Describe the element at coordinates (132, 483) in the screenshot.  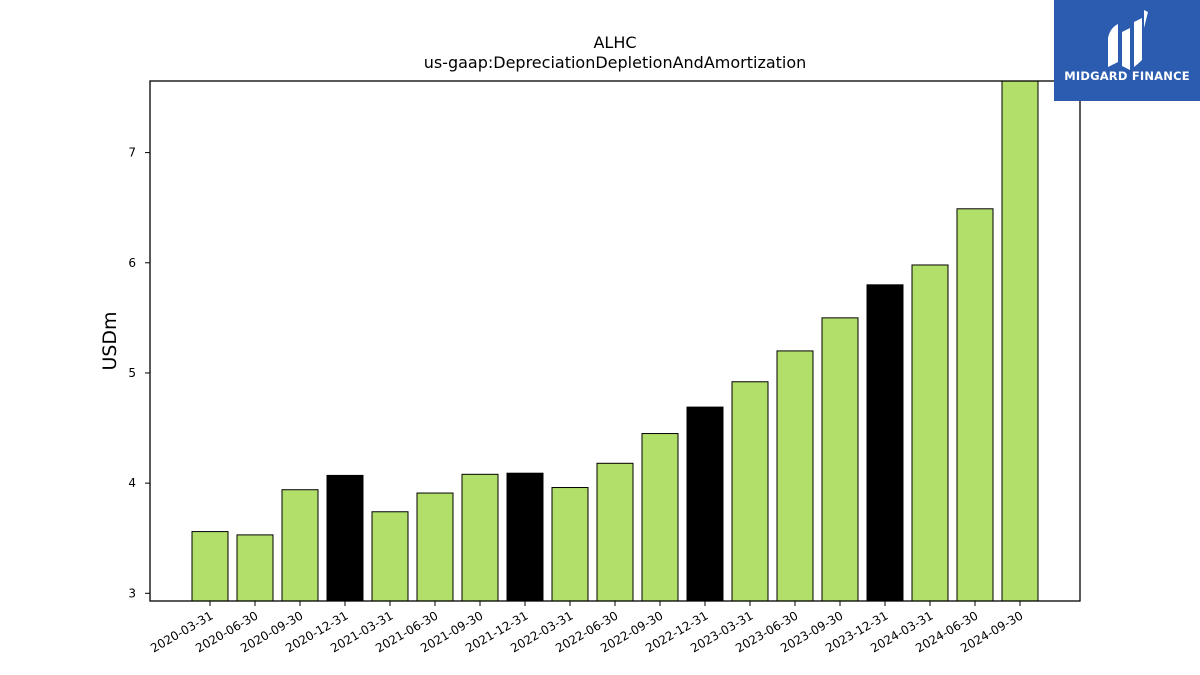
I see `y-tick-label: 4` at that location.